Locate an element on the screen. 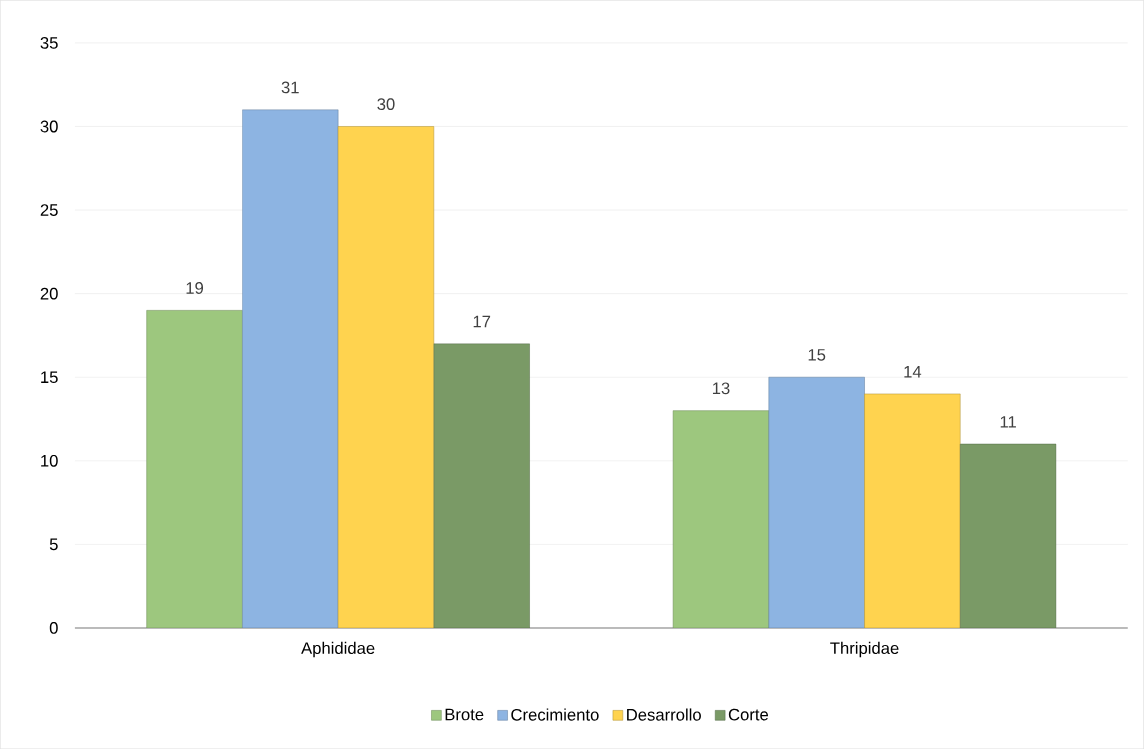 This screenshot has width=1144, height=749. legend-label: Corte is located at coordinates (748, 714).